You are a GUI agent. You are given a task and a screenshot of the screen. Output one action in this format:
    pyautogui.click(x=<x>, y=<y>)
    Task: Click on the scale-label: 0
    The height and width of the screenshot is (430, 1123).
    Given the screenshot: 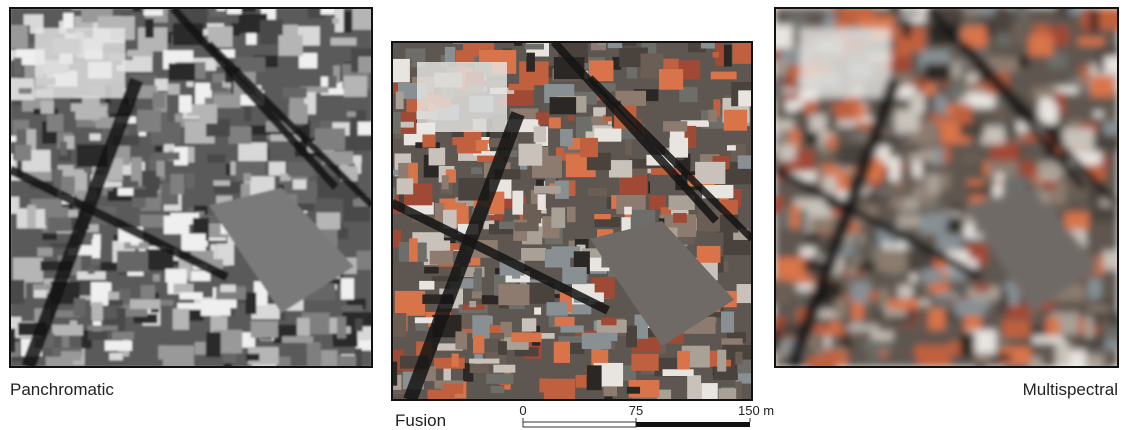 What is the action you would take?
    pyautogui.click(x=522, y=410)
    